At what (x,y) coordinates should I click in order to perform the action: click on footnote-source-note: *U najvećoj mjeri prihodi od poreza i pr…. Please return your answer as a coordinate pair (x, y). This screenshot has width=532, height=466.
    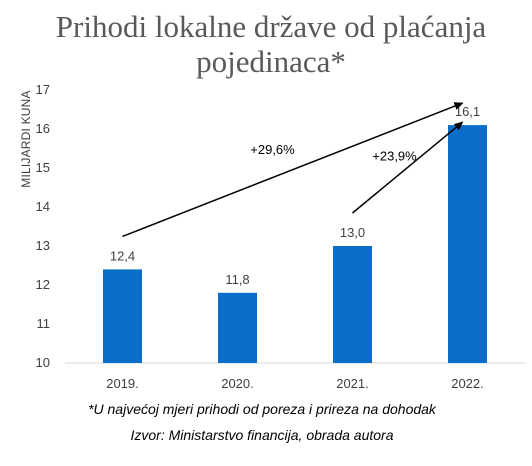
    Looking at the image, I should click on (262, 409).